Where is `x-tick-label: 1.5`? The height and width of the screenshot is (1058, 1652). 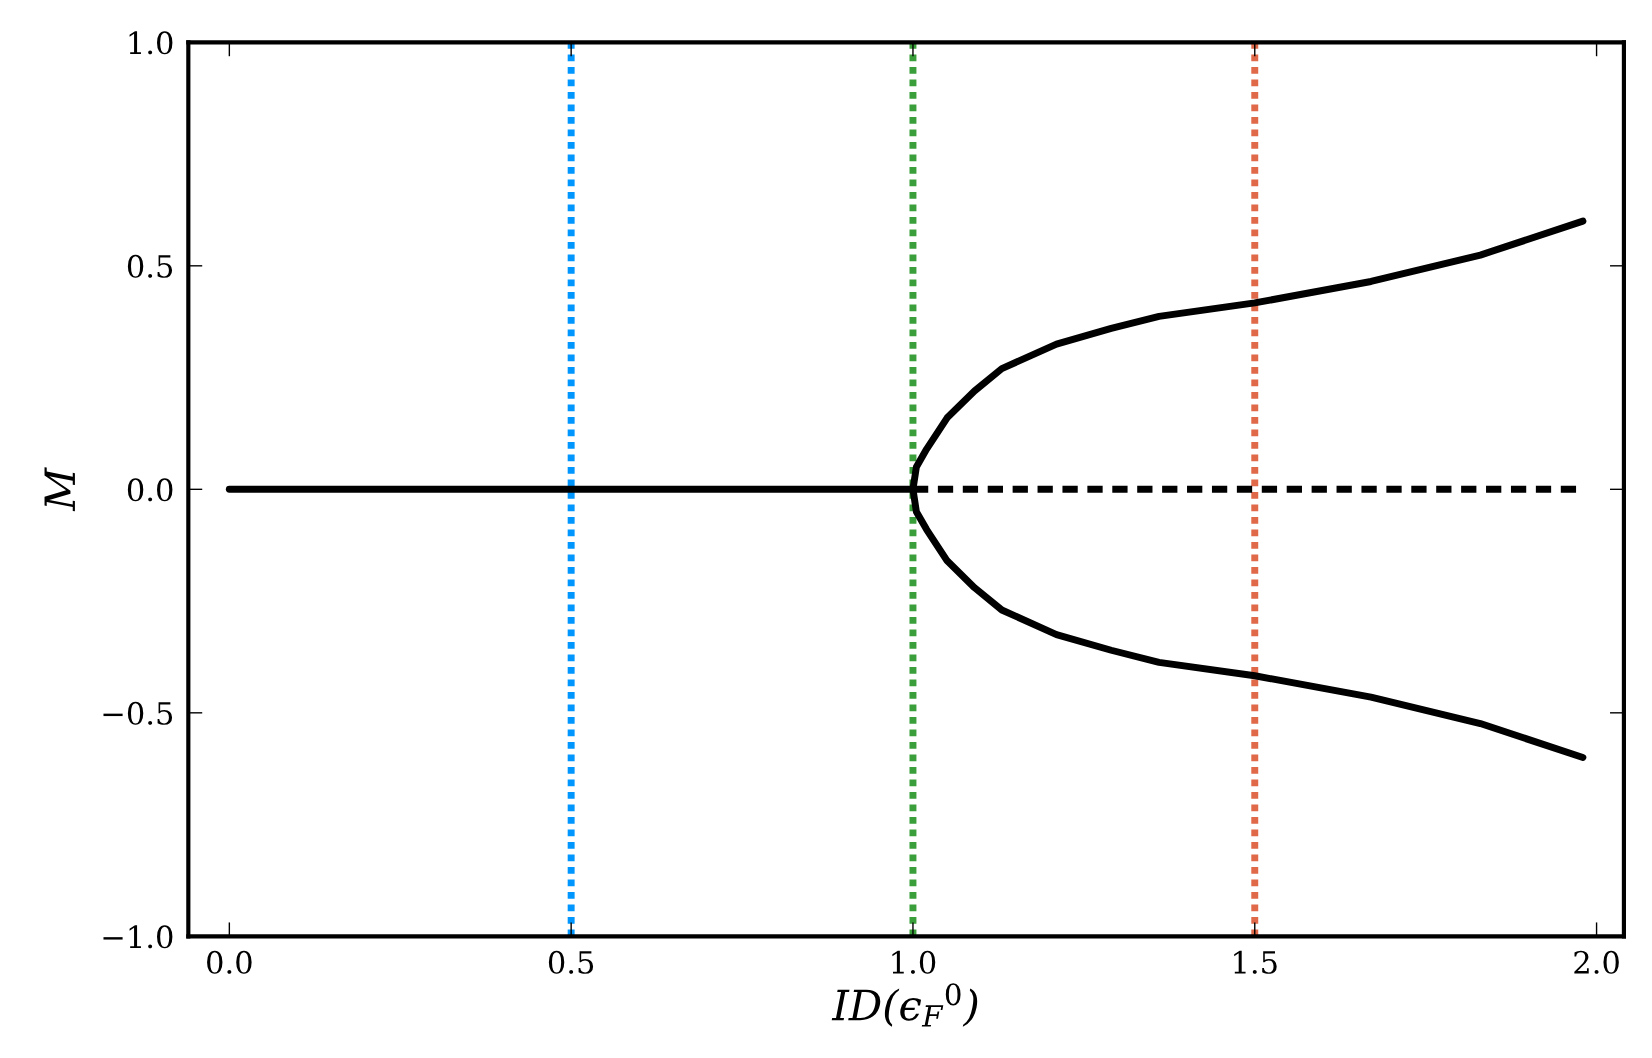
x-tick-label: 1.5 is located at coordinates (1255, 962).